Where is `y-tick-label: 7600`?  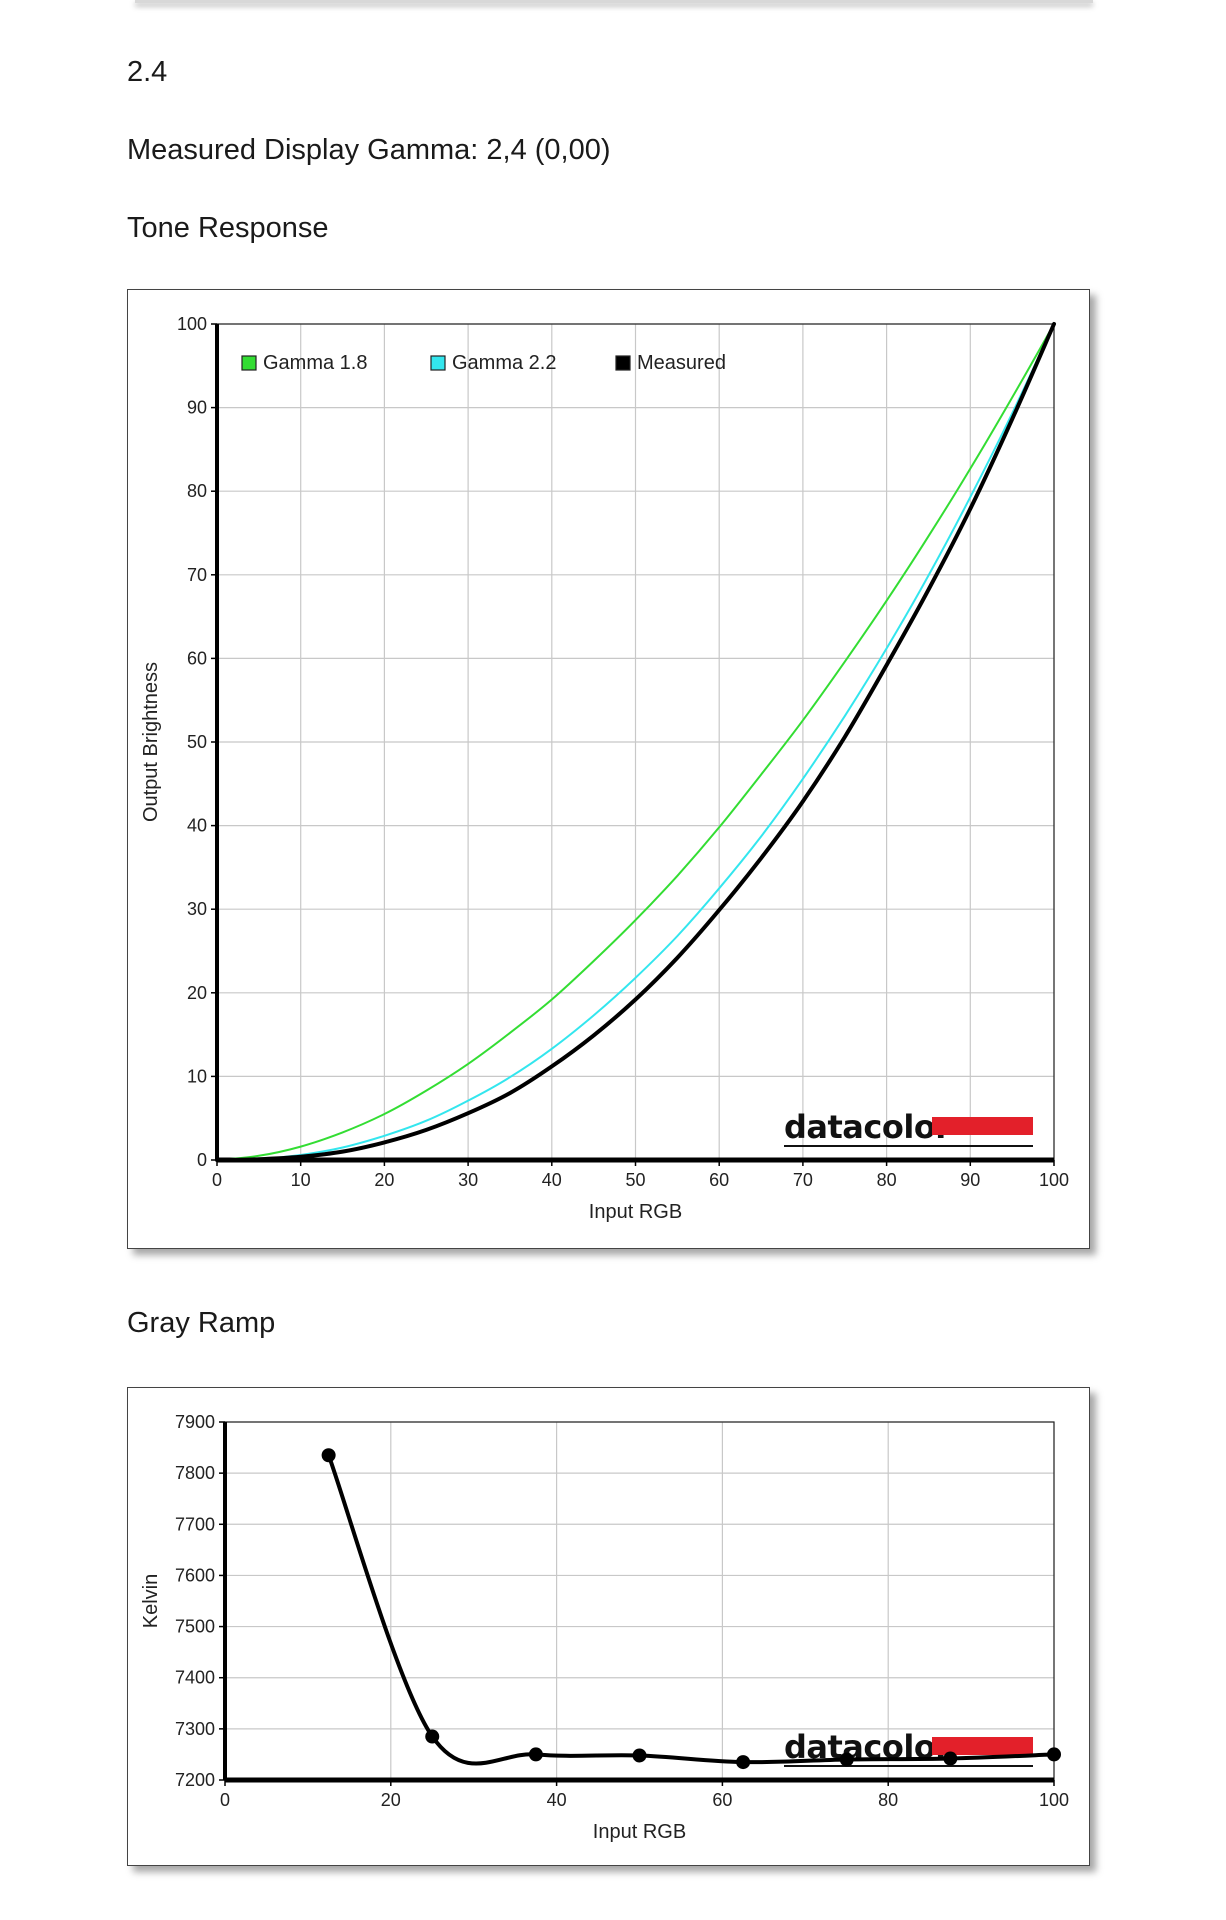
y-tick-label: 7600 is located at coordinates (195, 1575).